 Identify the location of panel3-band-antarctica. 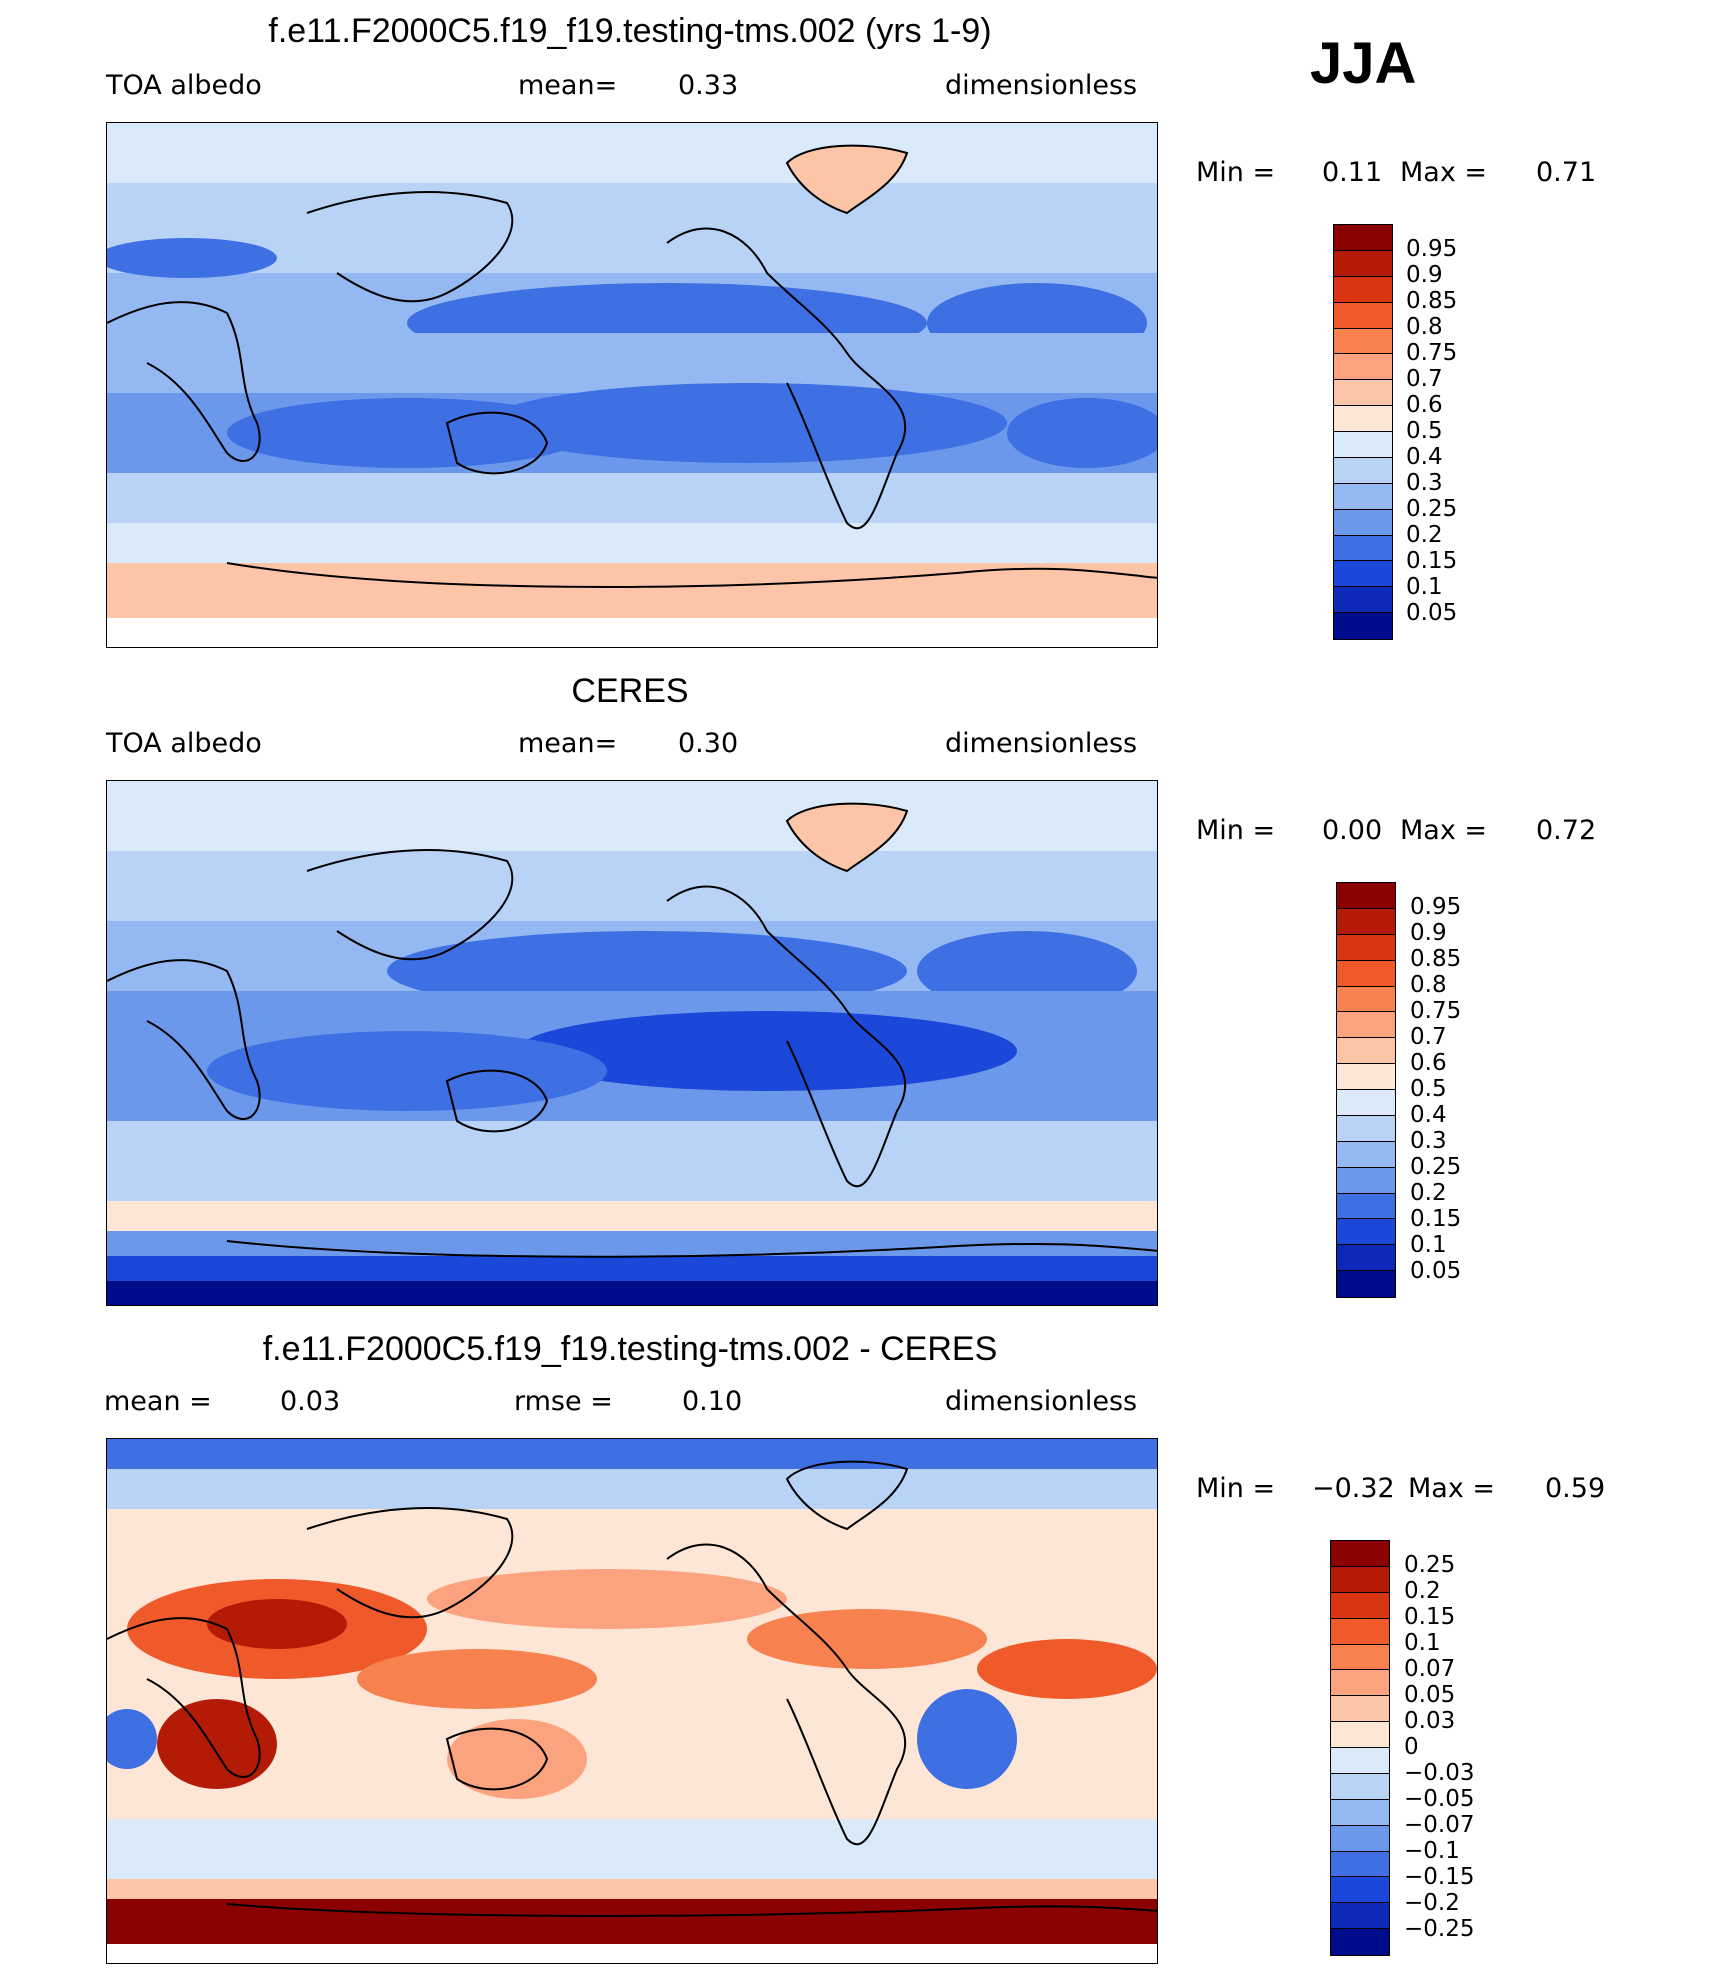
(632, 1921).